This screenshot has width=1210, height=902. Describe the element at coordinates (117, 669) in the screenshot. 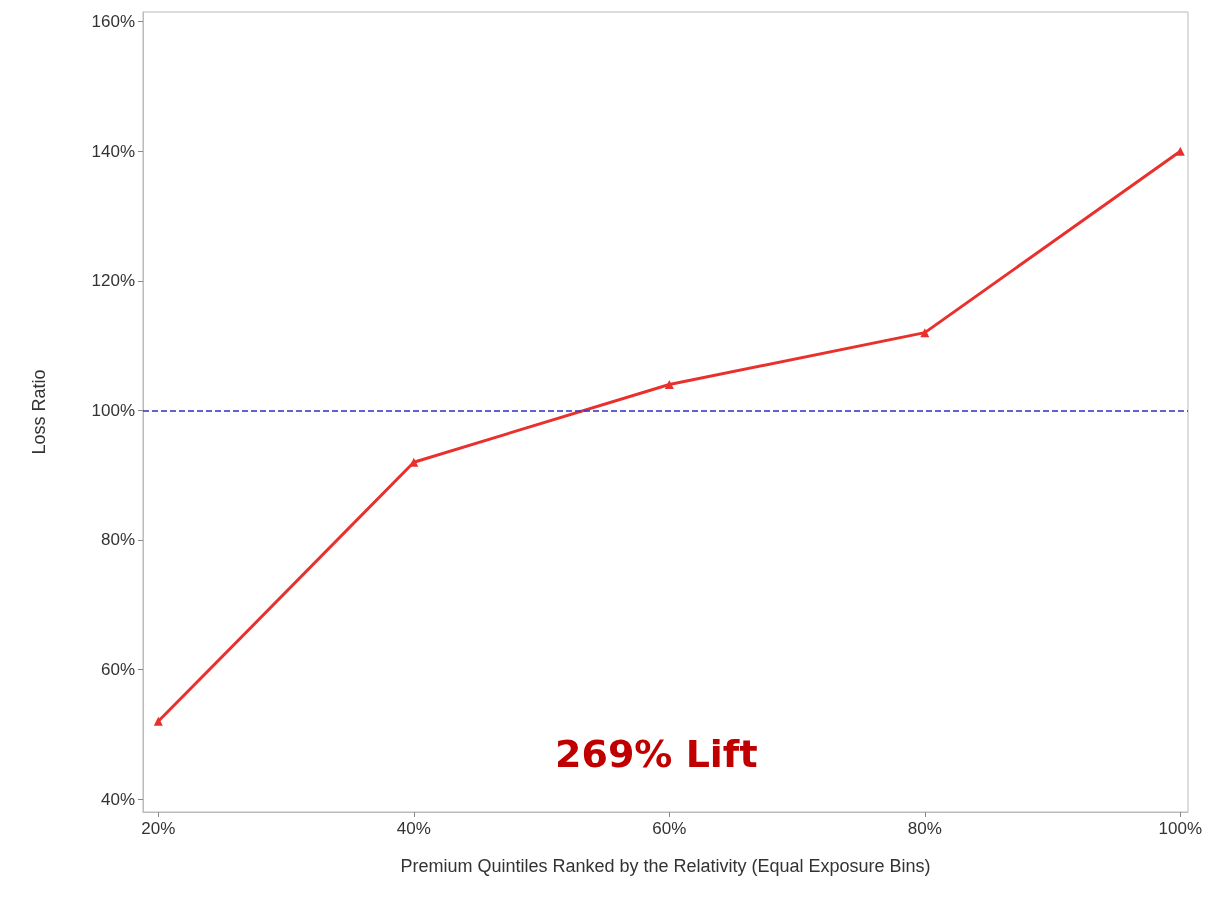

I see `y-tick-label: 60%` at that location.